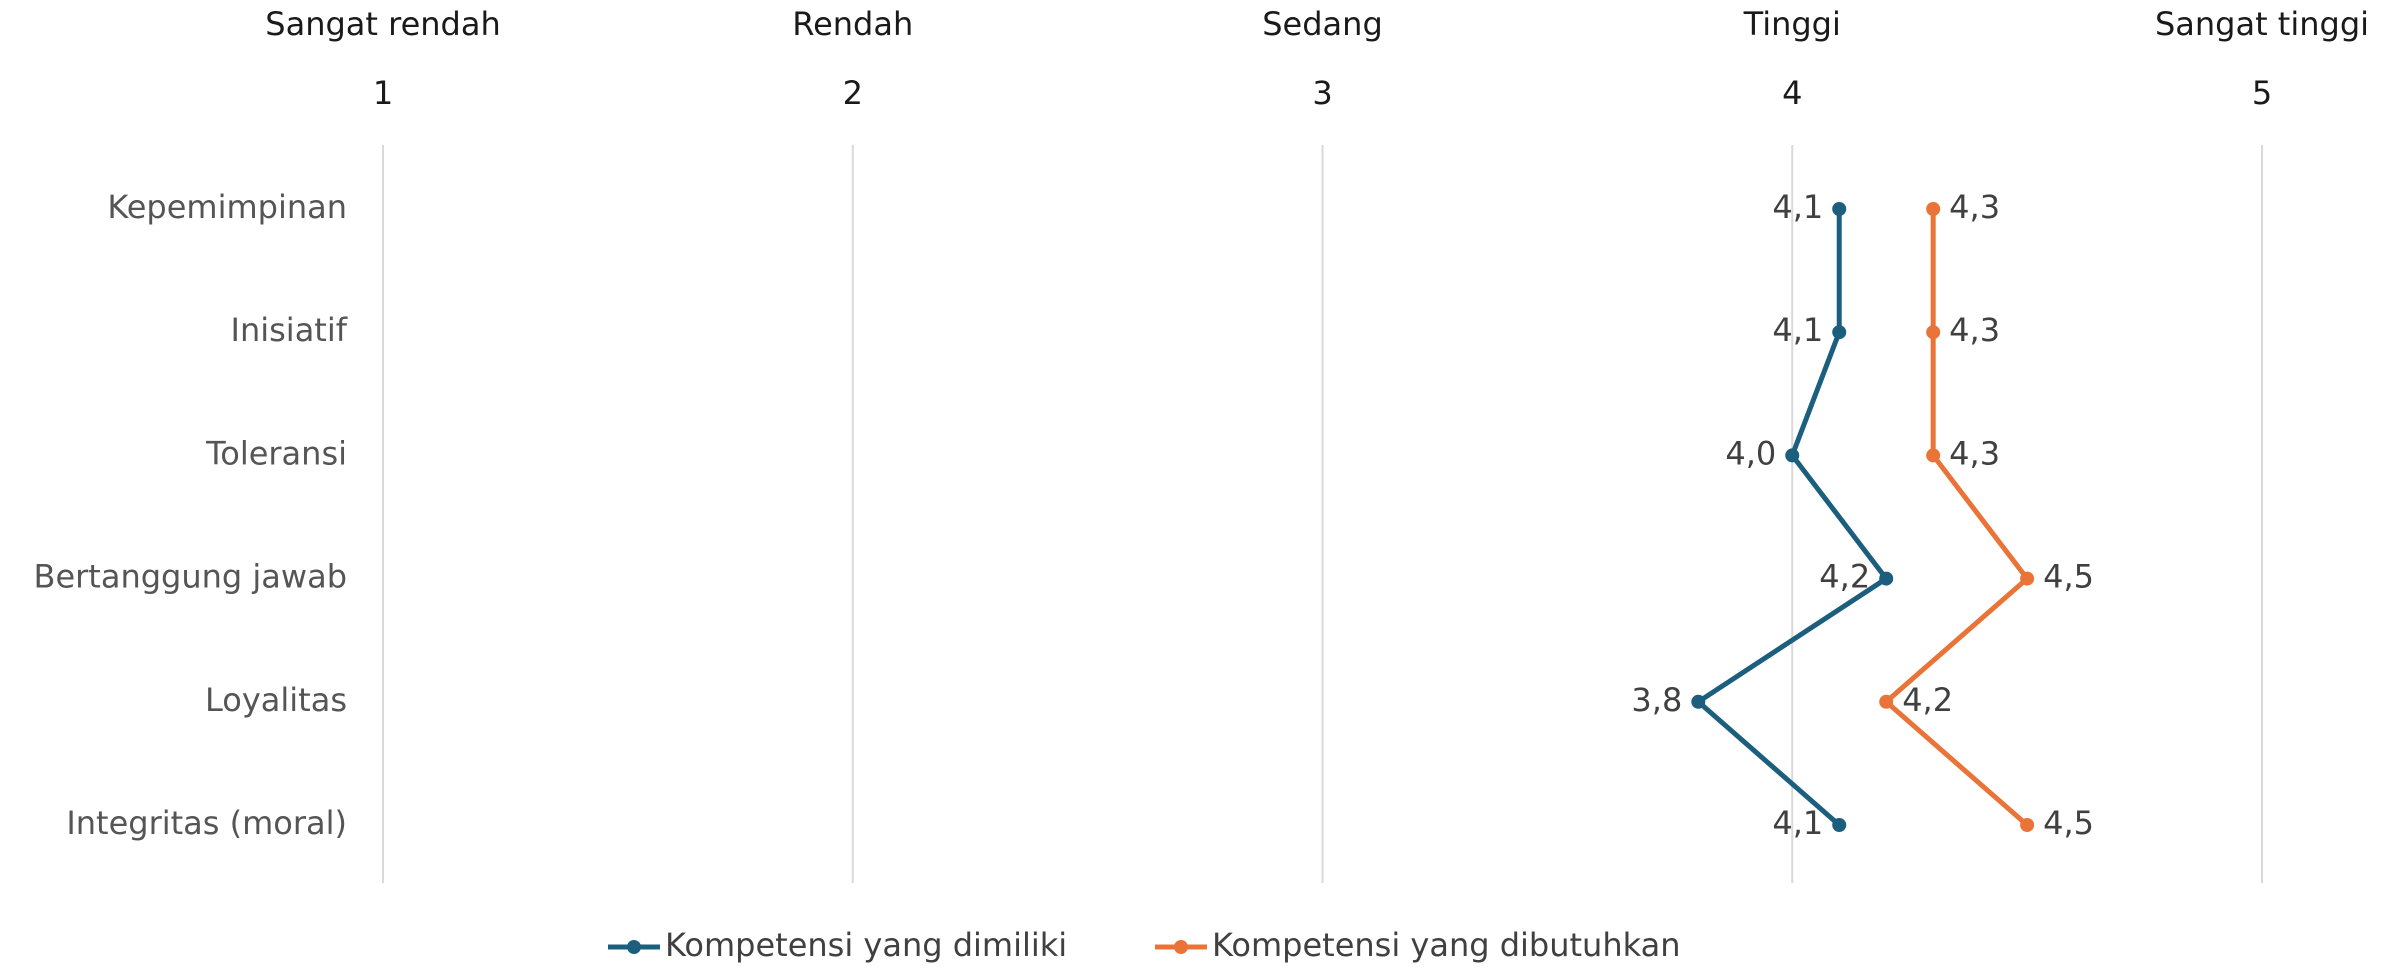 The image size is (2392, 967). Describe the element at coordinates (276, 700) in the screenshot. I see `category-label: Loyalitas` at that location.